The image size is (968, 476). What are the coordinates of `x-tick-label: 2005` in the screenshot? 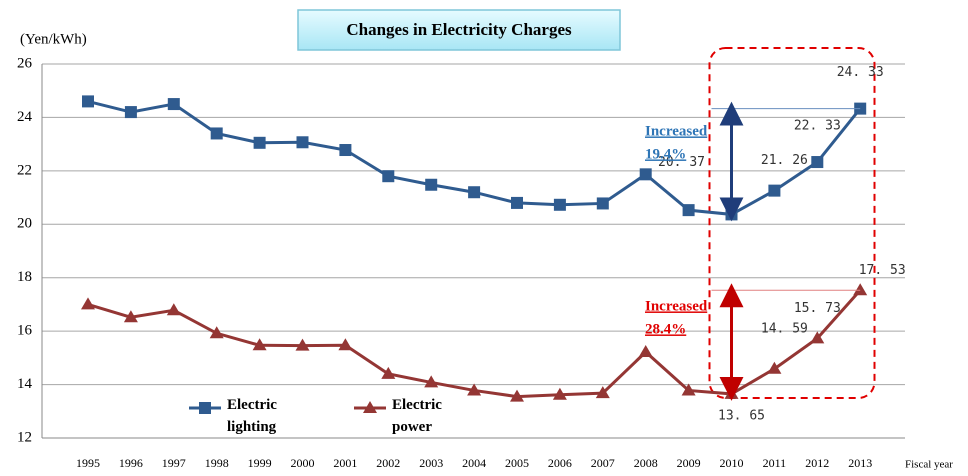 It's located at (517, 463).